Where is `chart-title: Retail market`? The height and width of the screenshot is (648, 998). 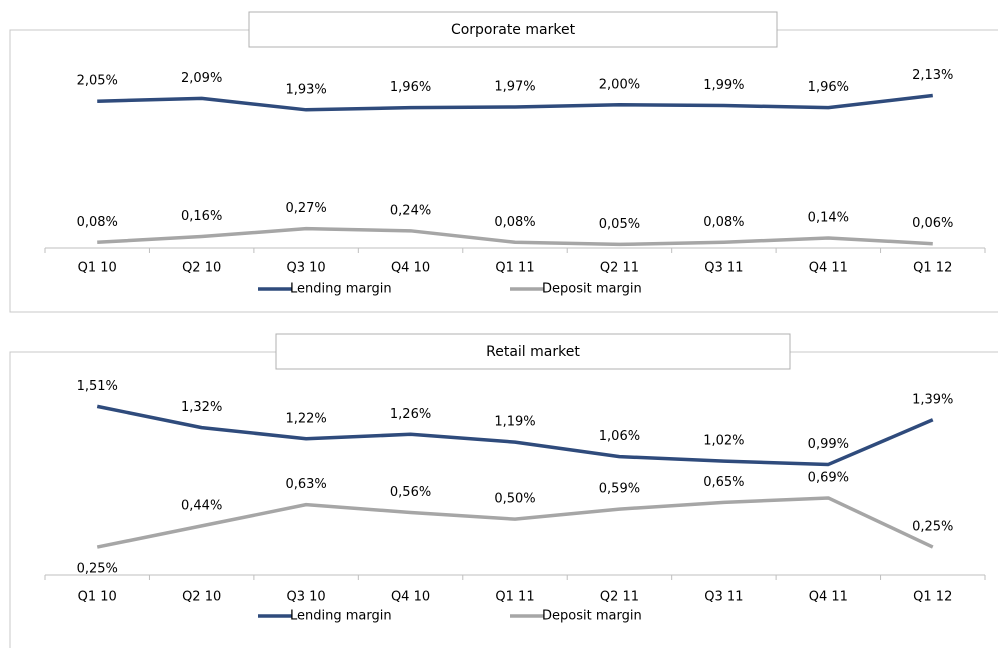 chart-title: Retail market is located at coordinates (533, 352).